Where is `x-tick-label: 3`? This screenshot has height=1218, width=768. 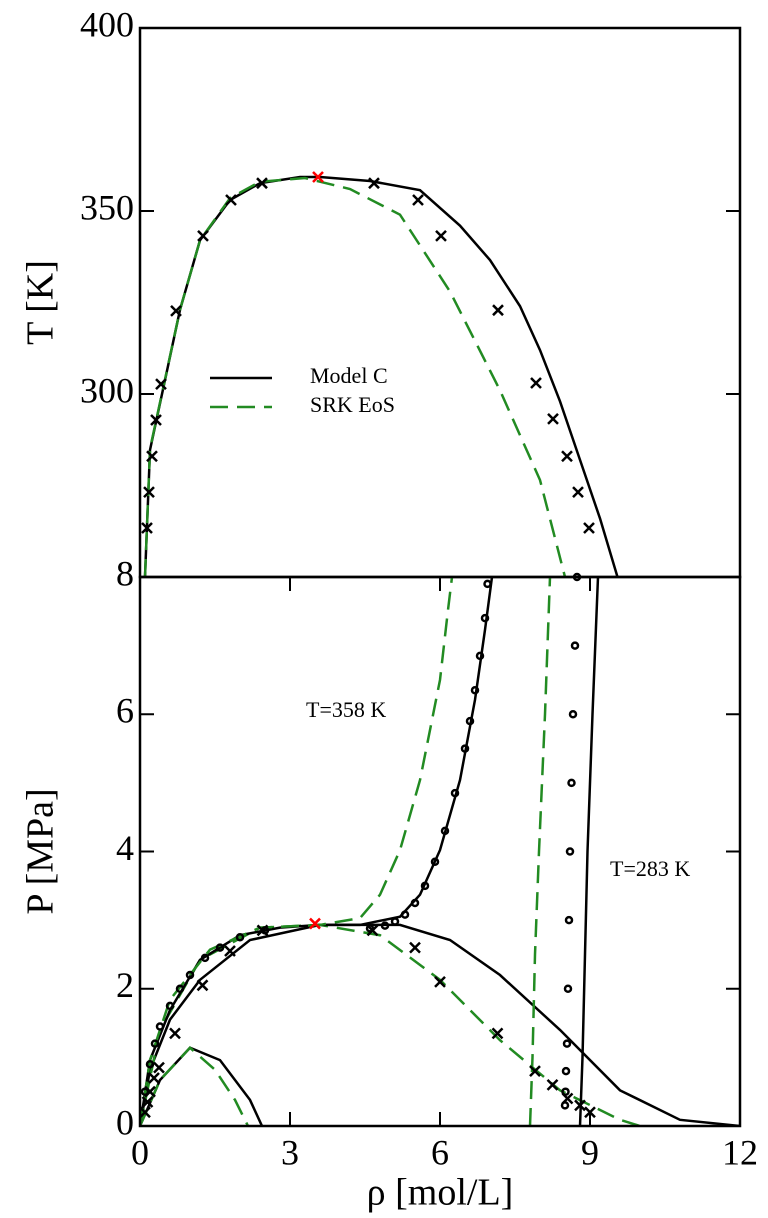
x-tick-label: 3 is located at coordinates (290, 1152).